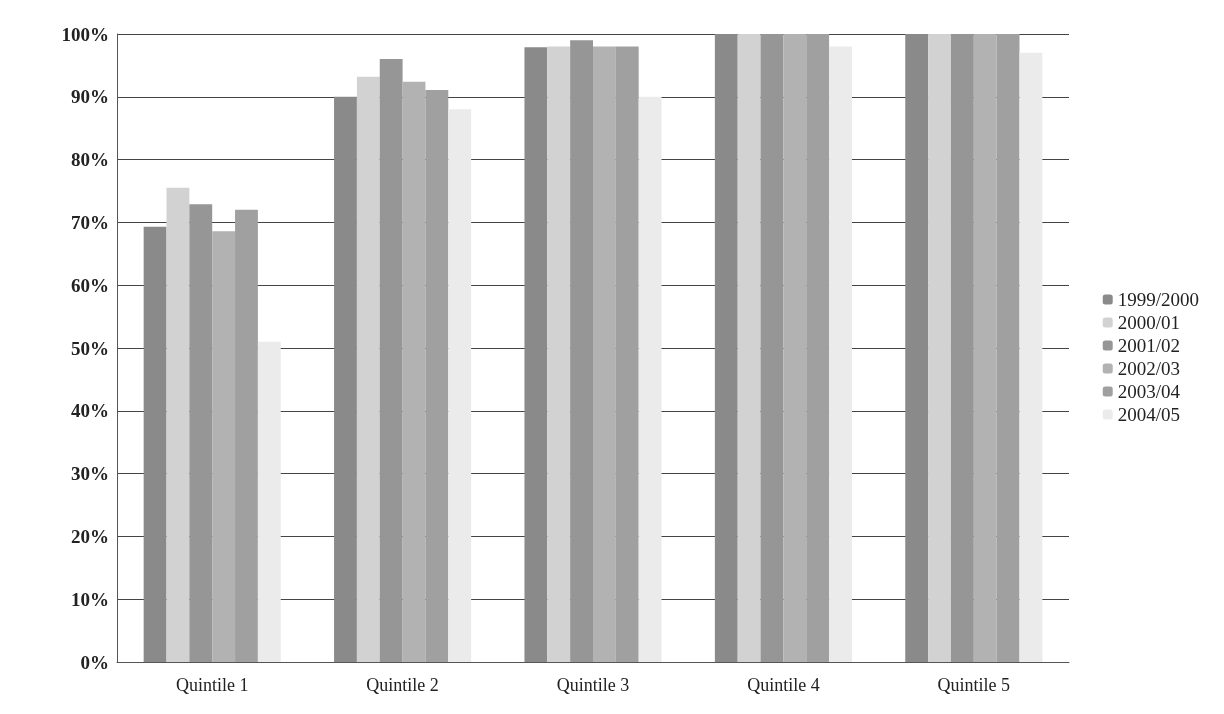 Image resolution: width=1224 pixels, height=714 pixels. I want to click on legend-label: 1999/2000, so click(1158, 299).